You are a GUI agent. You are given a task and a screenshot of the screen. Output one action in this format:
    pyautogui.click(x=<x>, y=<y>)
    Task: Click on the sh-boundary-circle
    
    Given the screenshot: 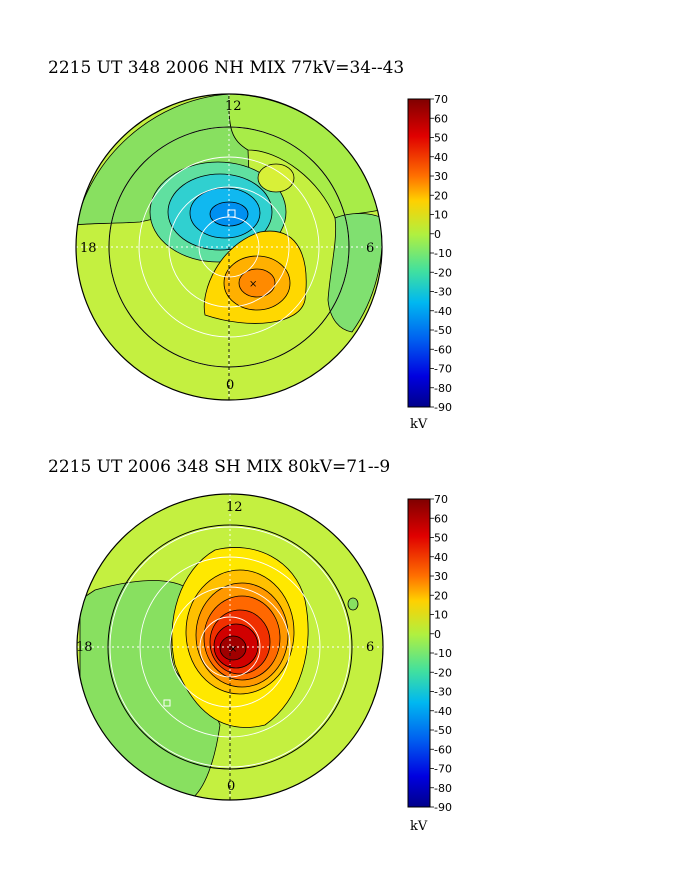 What is the action you would take?
    pyautogui.click(x=230, y=647)
    